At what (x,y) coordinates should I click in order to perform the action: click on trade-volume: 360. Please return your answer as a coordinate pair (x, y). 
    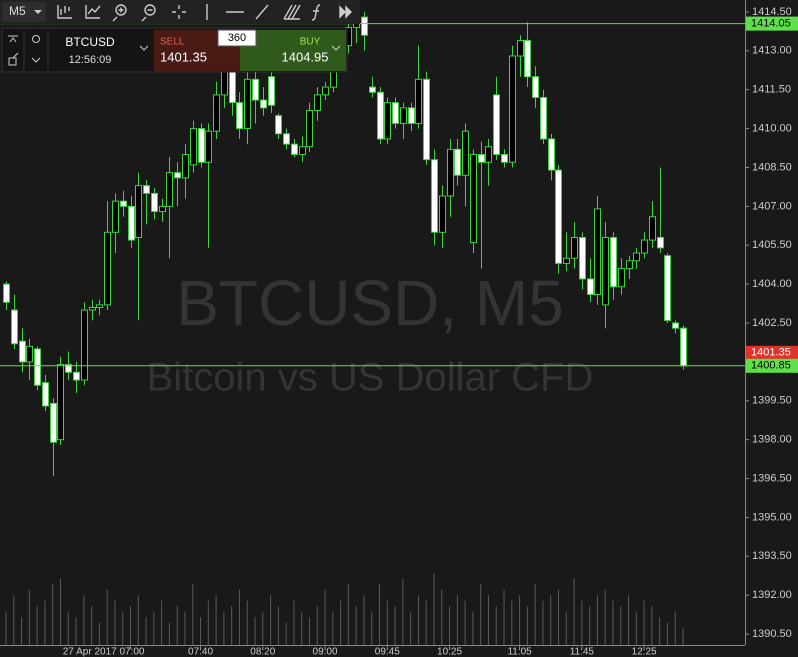
    Looking at the image, I should click on (237, 38).